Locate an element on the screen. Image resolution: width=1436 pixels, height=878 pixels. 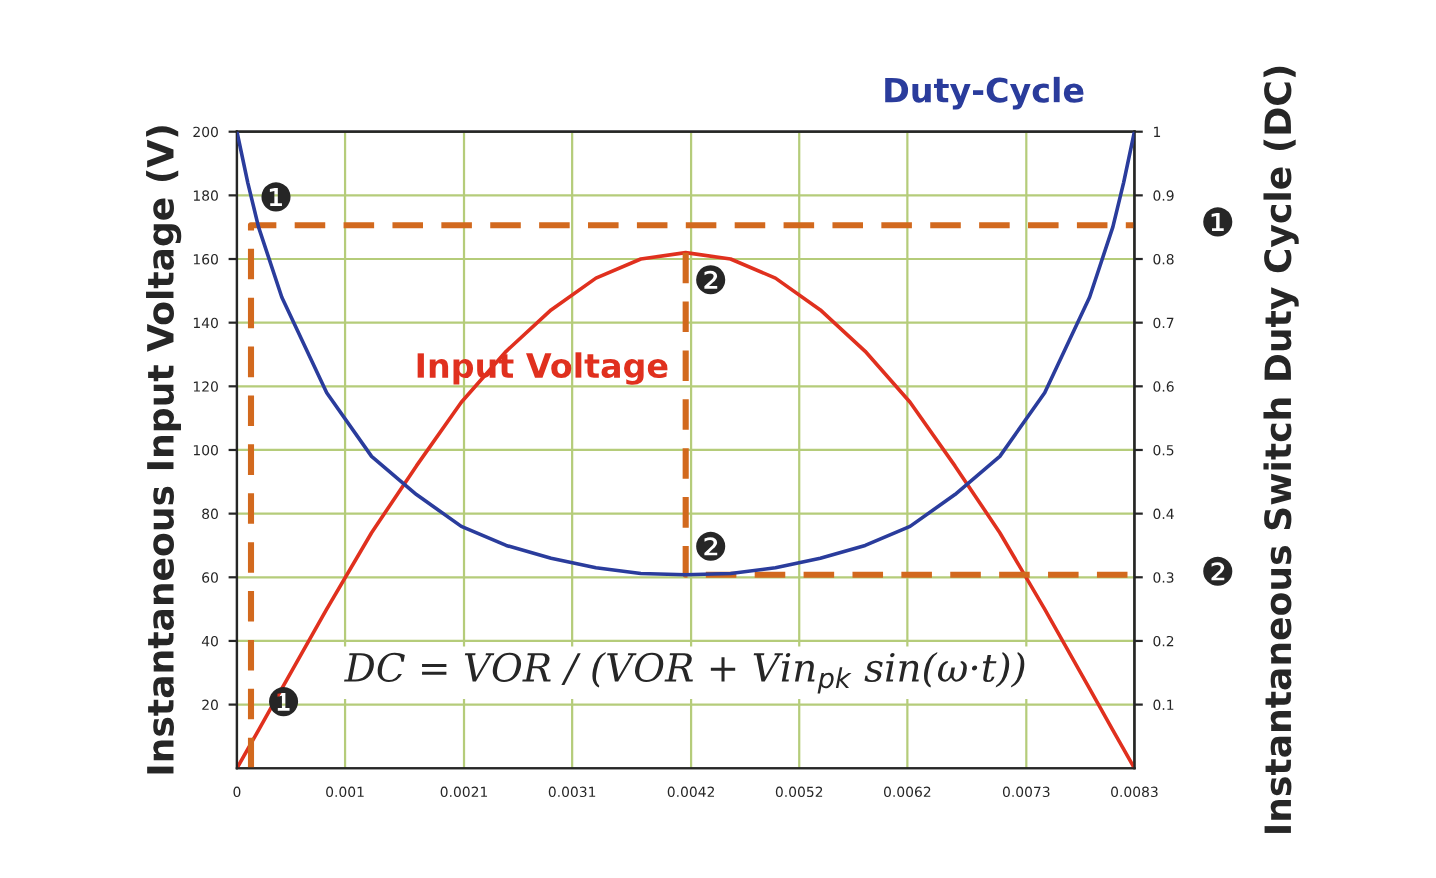
annotation: ❶ is located at coordinates (1218, 222).